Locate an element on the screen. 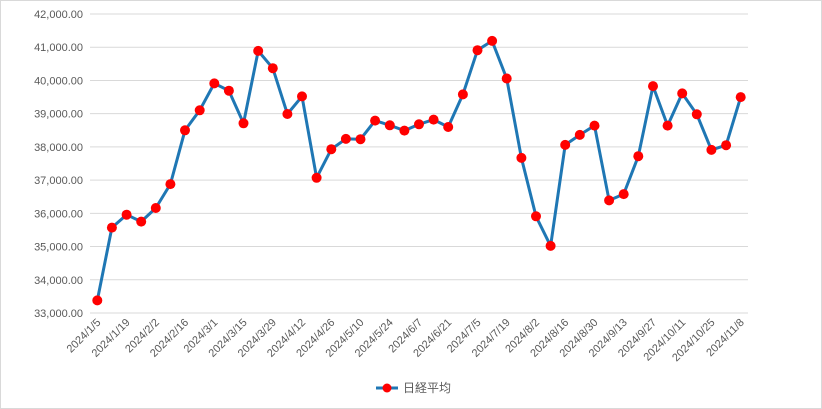 The height and width of the screenshot is (409, 822). y-tick-label: 36,000.00 is located at coordinates (58, 214).